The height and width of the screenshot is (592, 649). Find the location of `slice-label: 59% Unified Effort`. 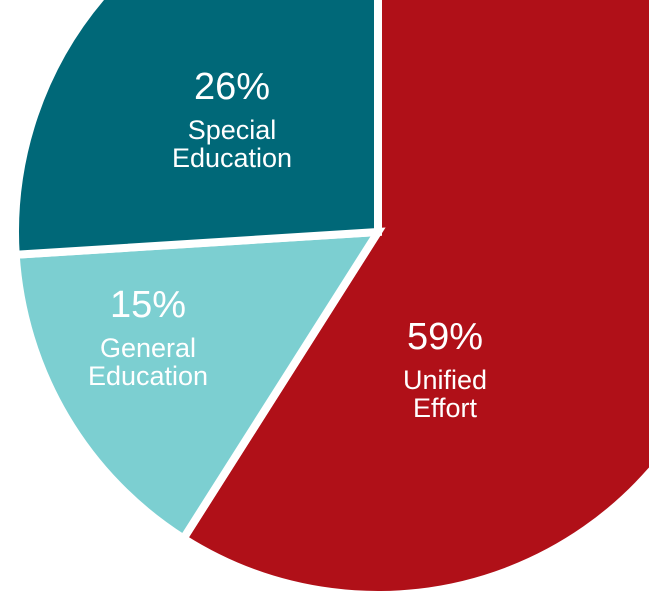

slice-label: 59% Unified Effort is located at coordinates (445, 370).